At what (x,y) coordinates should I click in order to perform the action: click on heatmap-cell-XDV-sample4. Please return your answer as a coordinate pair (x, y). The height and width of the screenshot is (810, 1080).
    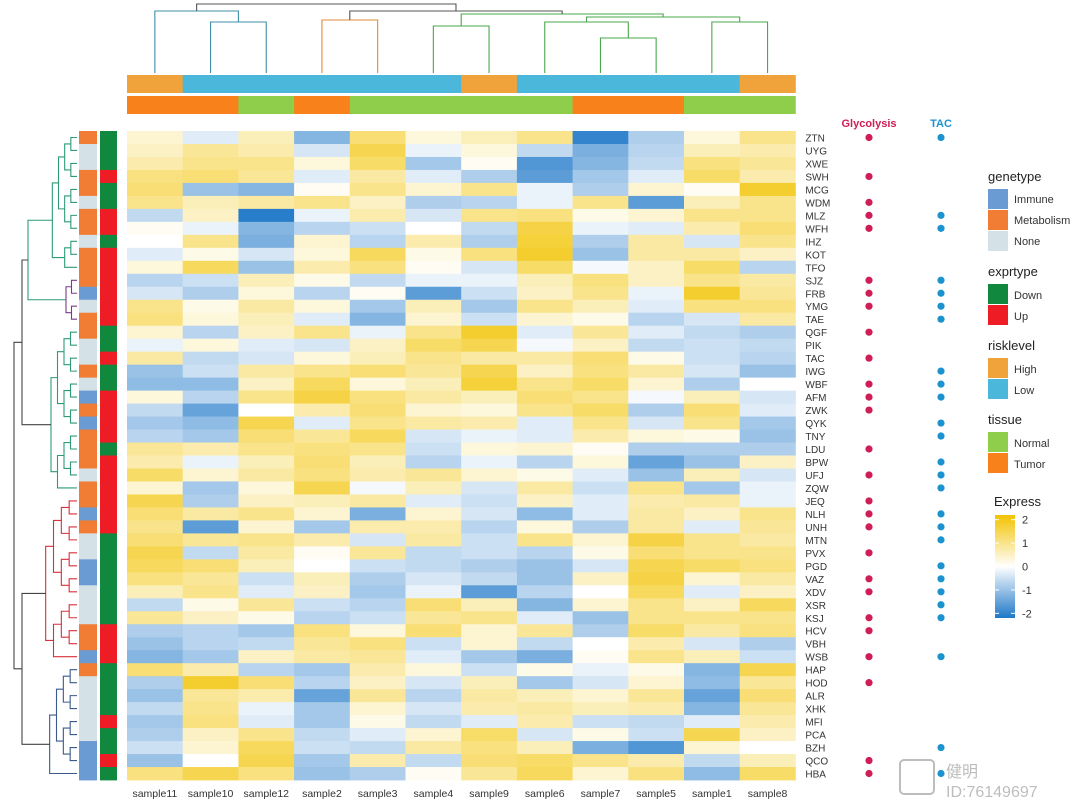
    Looking at the image, I should click on (433, 592).